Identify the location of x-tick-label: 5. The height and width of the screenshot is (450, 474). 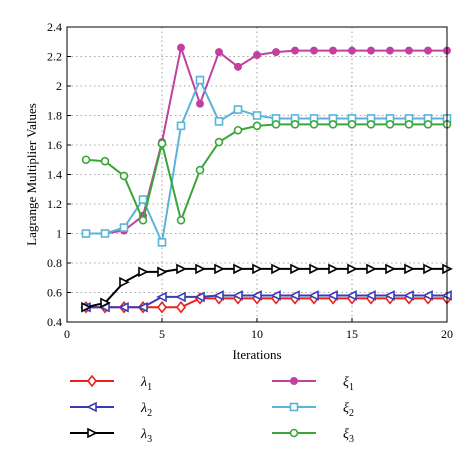
(162, 334).